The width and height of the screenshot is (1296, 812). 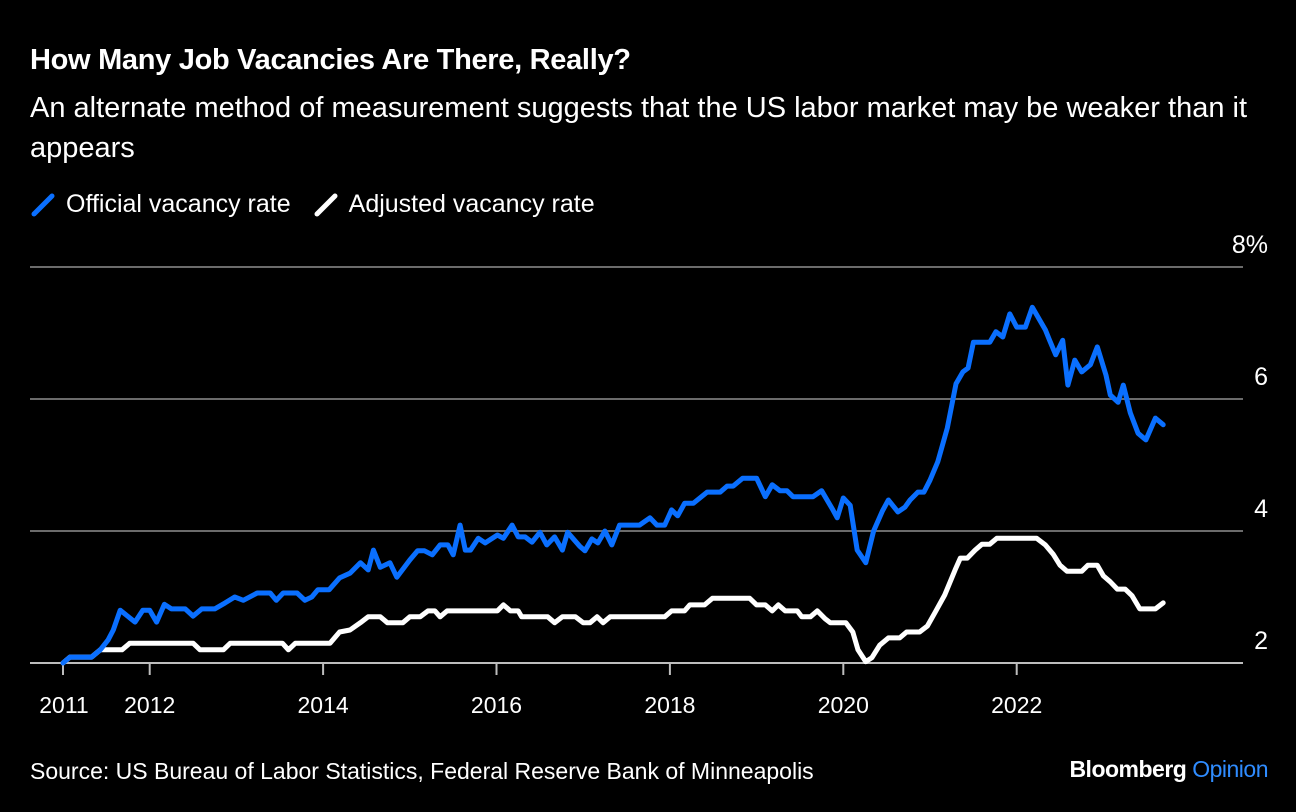 What do you see at coordinates (1250, 245) in the screenshot?
I see `y-tick-label: 8%` at bounding box center [1250, 245].